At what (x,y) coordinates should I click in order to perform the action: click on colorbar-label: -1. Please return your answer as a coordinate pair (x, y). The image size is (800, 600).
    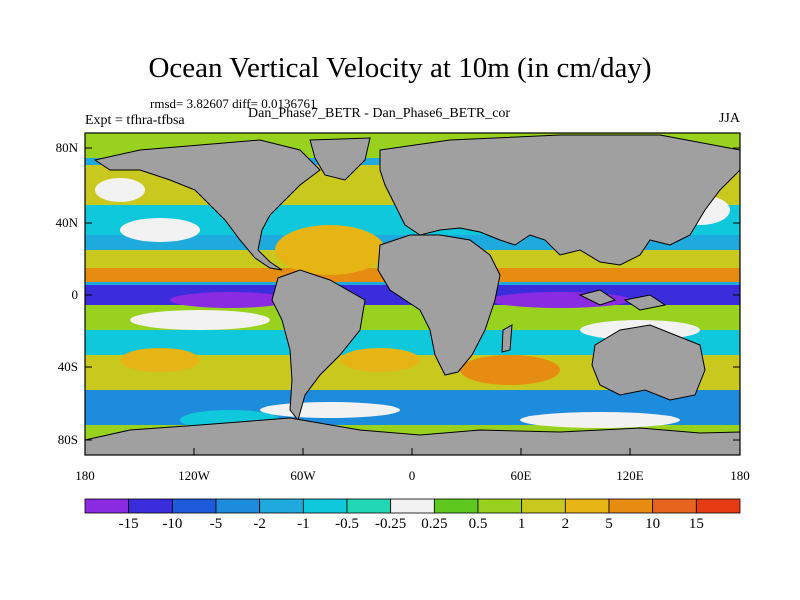
    Looking at the image, I should click on (303, 524).